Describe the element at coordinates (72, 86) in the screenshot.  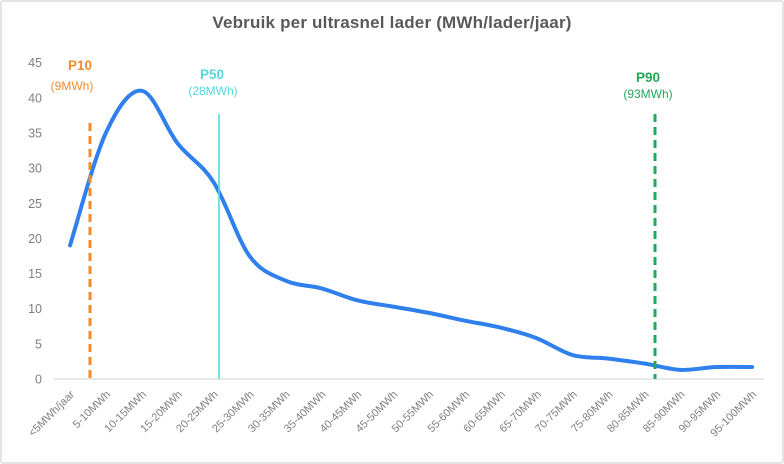
I see `percentile-value-p10: (9MWh)` at that location.